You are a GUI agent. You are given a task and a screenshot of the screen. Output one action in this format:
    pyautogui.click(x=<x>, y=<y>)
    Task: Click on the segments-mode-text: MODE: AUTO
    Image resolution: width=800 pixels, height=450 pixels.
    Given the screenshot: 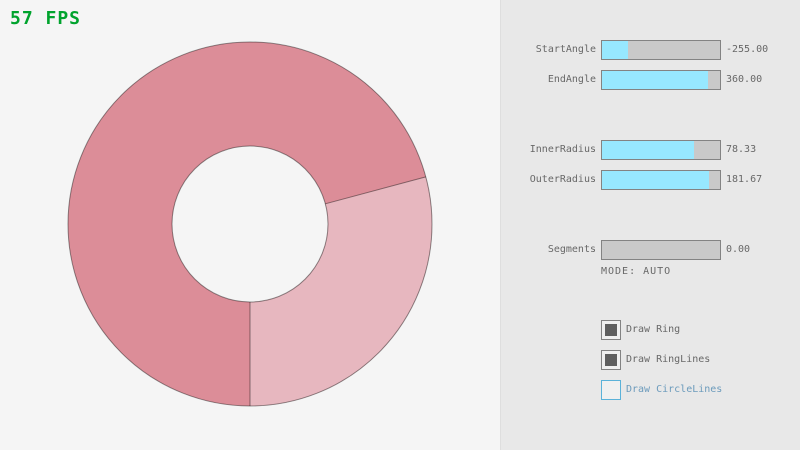 What is the action you would take?
    pyautogui.click(x=636, y=271)
    